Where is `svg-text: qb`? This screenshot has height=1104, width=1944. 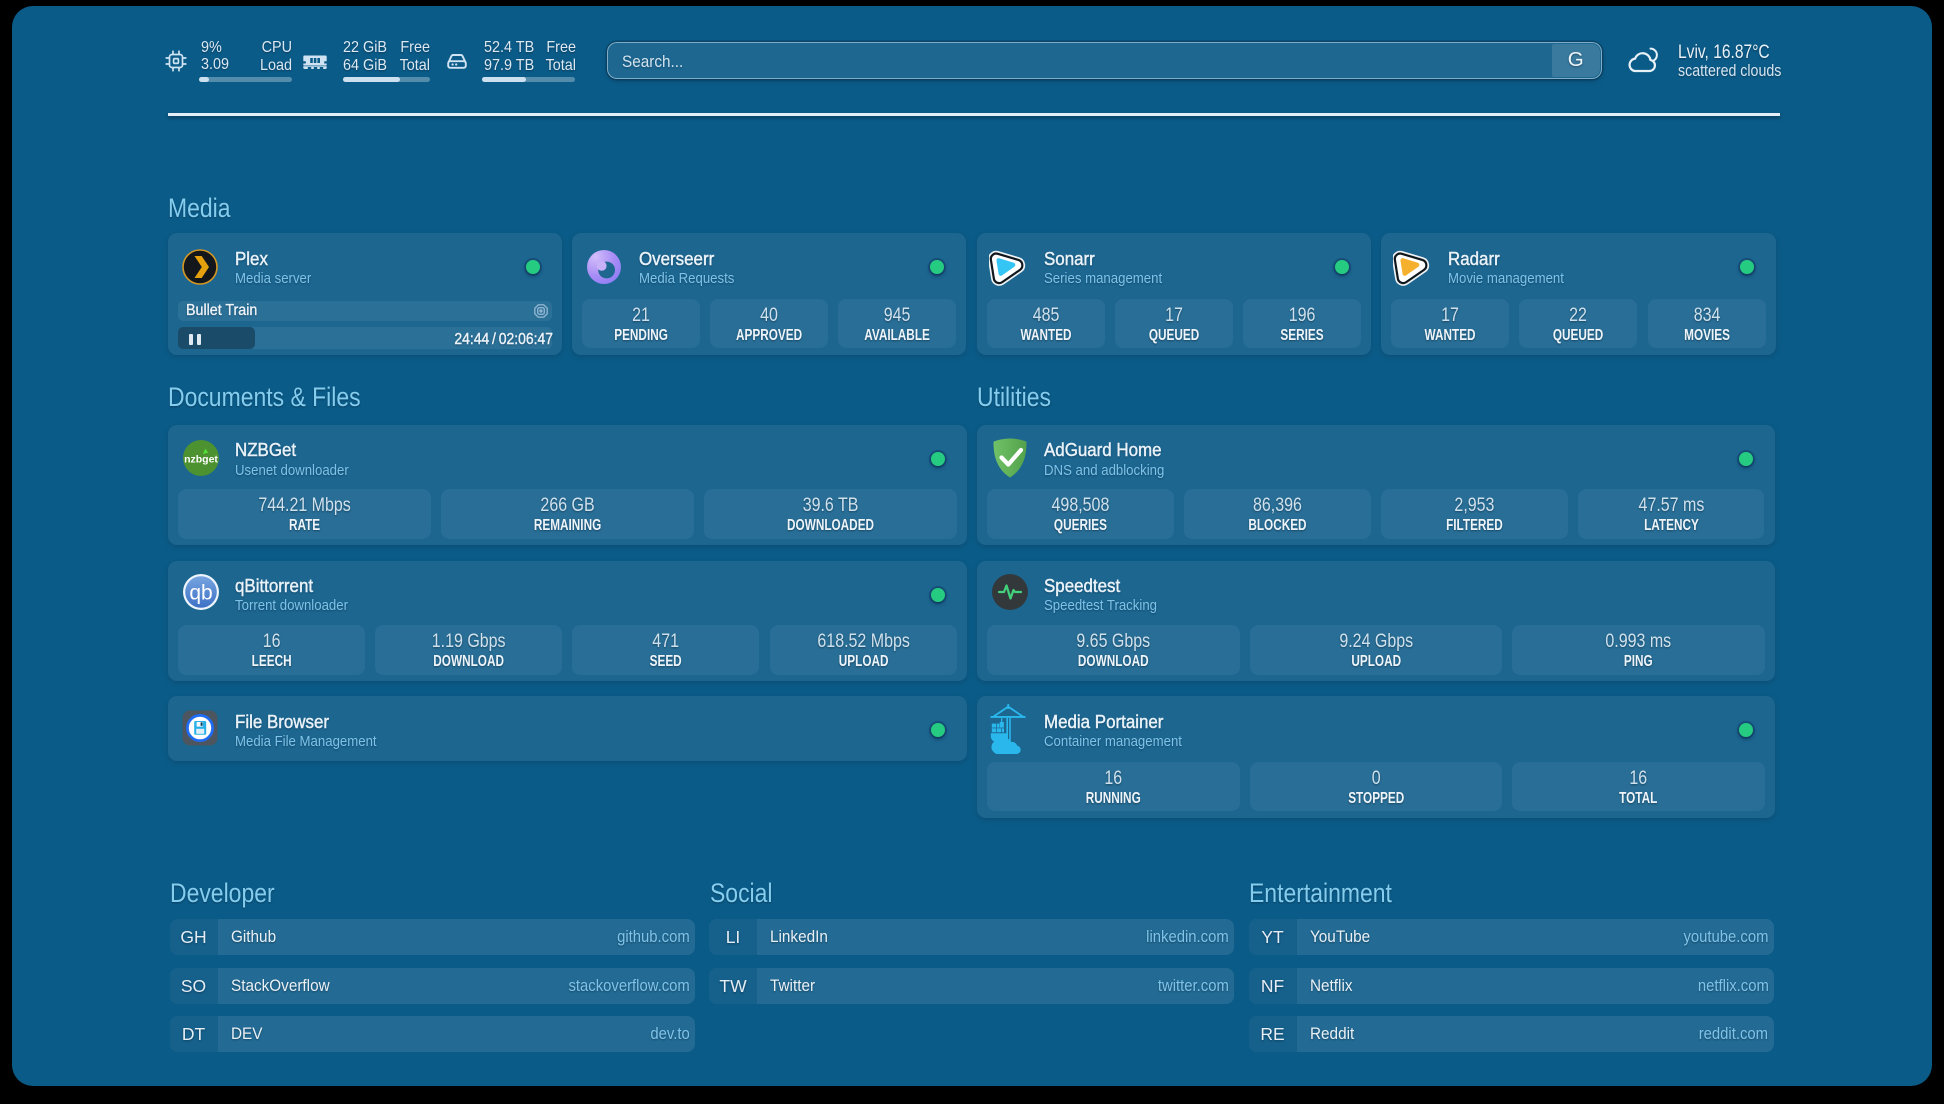
svg-text: qb is located at coordinates (200, 592).